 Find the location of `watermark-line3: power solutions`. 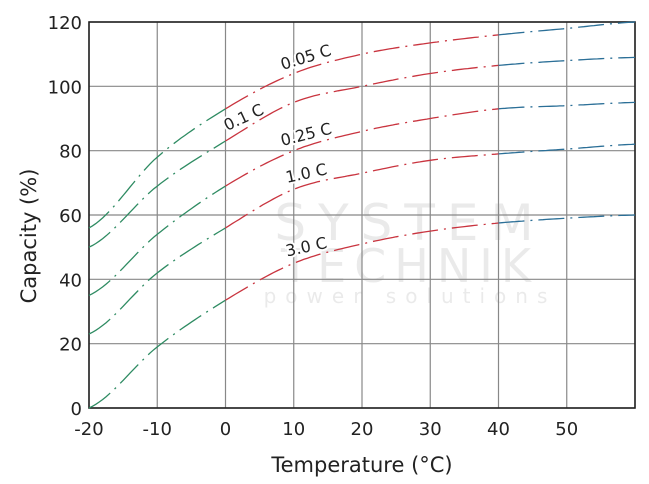

watermark-line3: power solutions is located at coordinates (410, 296).